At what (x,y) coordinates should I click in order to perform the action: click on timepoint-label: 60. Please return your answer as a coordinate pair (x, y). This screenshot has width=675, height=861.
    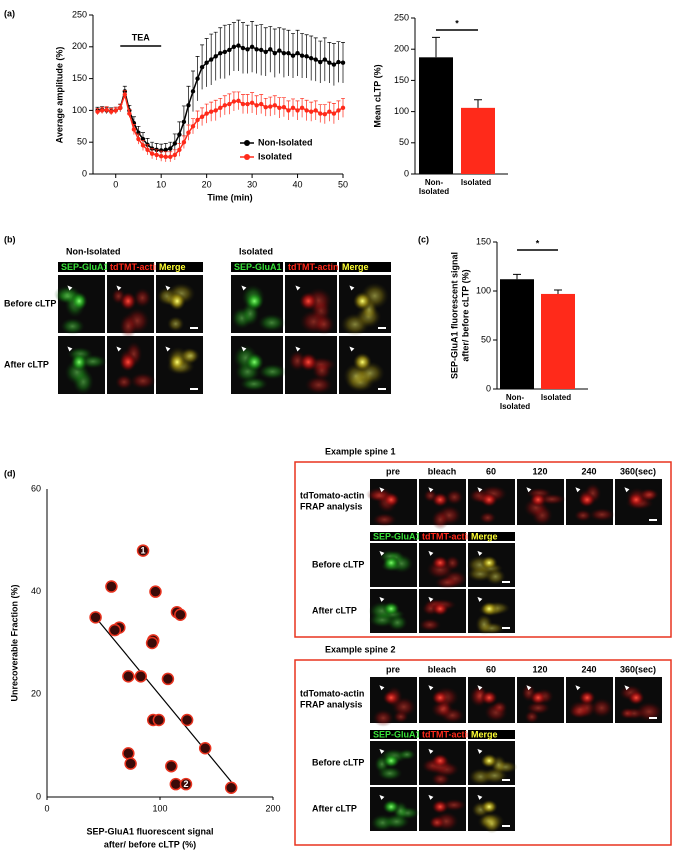
    Looking at the image, I should click on (491, 471).